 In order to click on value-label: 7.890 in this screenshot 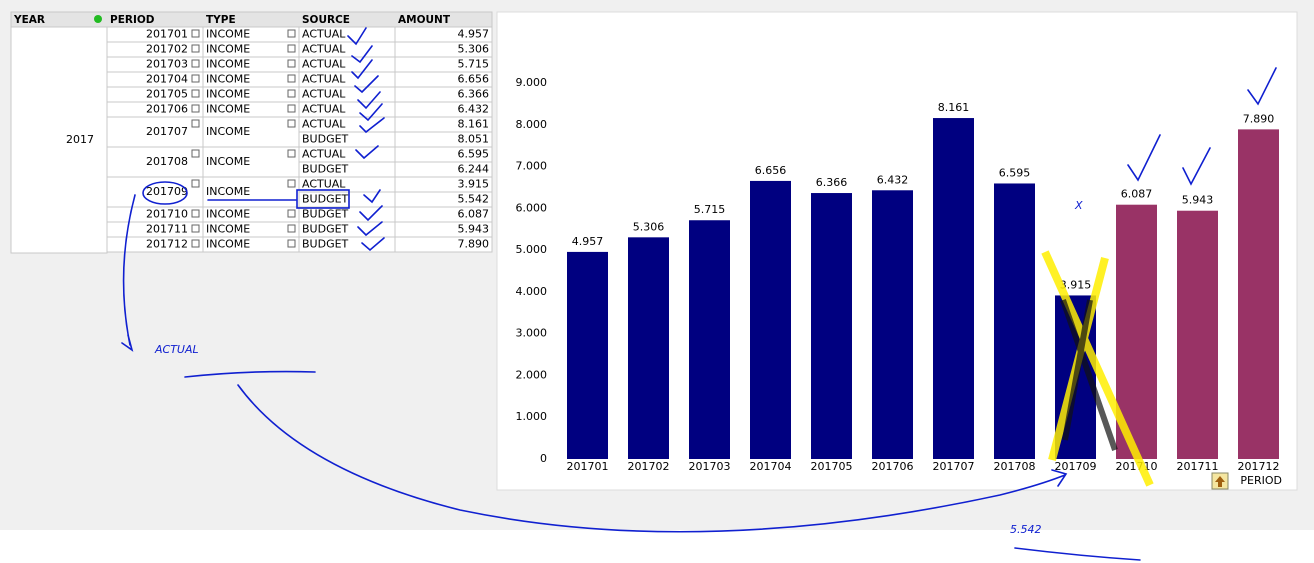, I will do `click(1259, 118)`.